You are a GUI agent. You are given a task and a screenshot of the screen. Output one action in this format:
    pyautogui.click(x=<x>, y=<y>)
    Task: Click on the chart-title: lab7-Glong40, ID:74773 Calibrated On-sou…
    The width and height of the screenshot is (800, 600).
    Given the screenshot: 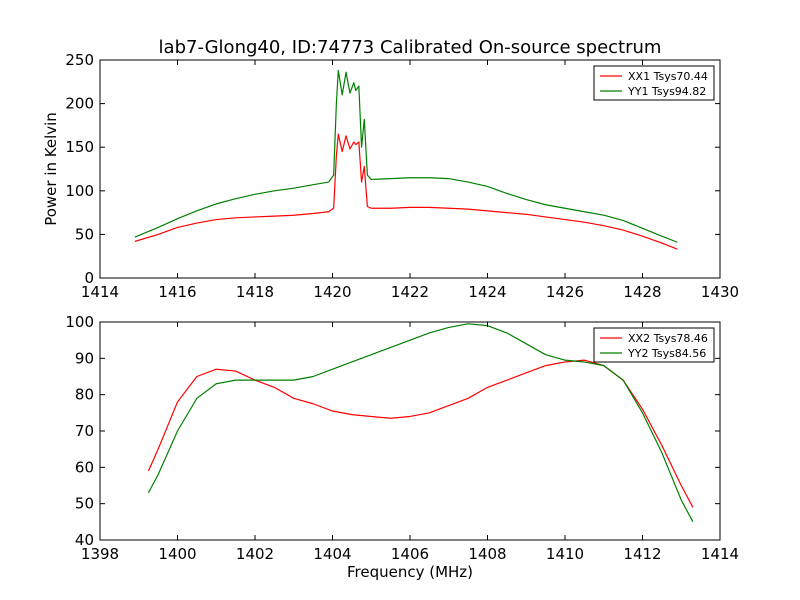 What is the action you would take?
    pyautogui.click(x=410, y=47)
    